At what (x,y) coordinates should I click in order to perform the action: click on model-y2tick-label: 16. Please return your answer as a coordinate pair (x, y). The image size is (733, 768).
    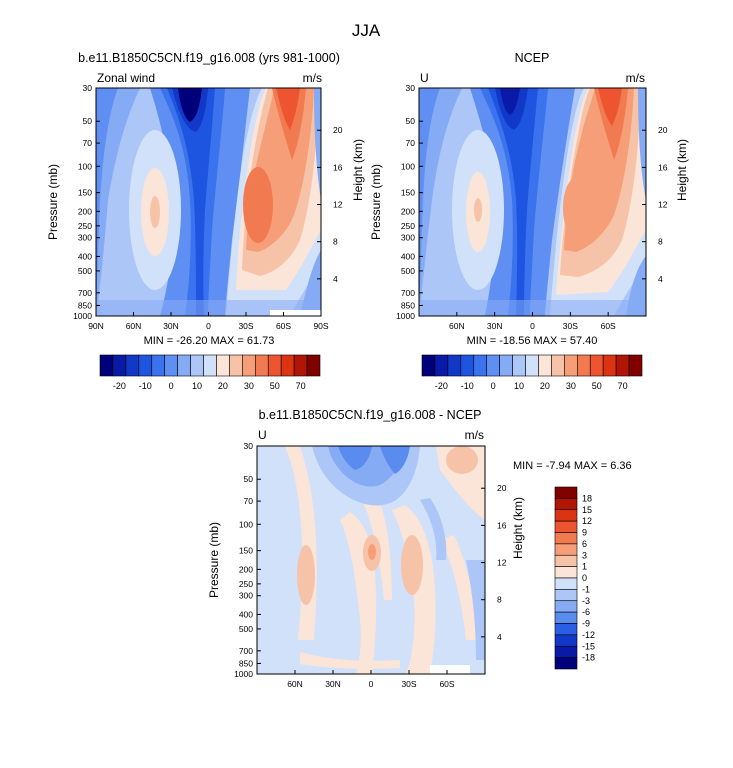
    Looking at the image, I should click on (338, 167).